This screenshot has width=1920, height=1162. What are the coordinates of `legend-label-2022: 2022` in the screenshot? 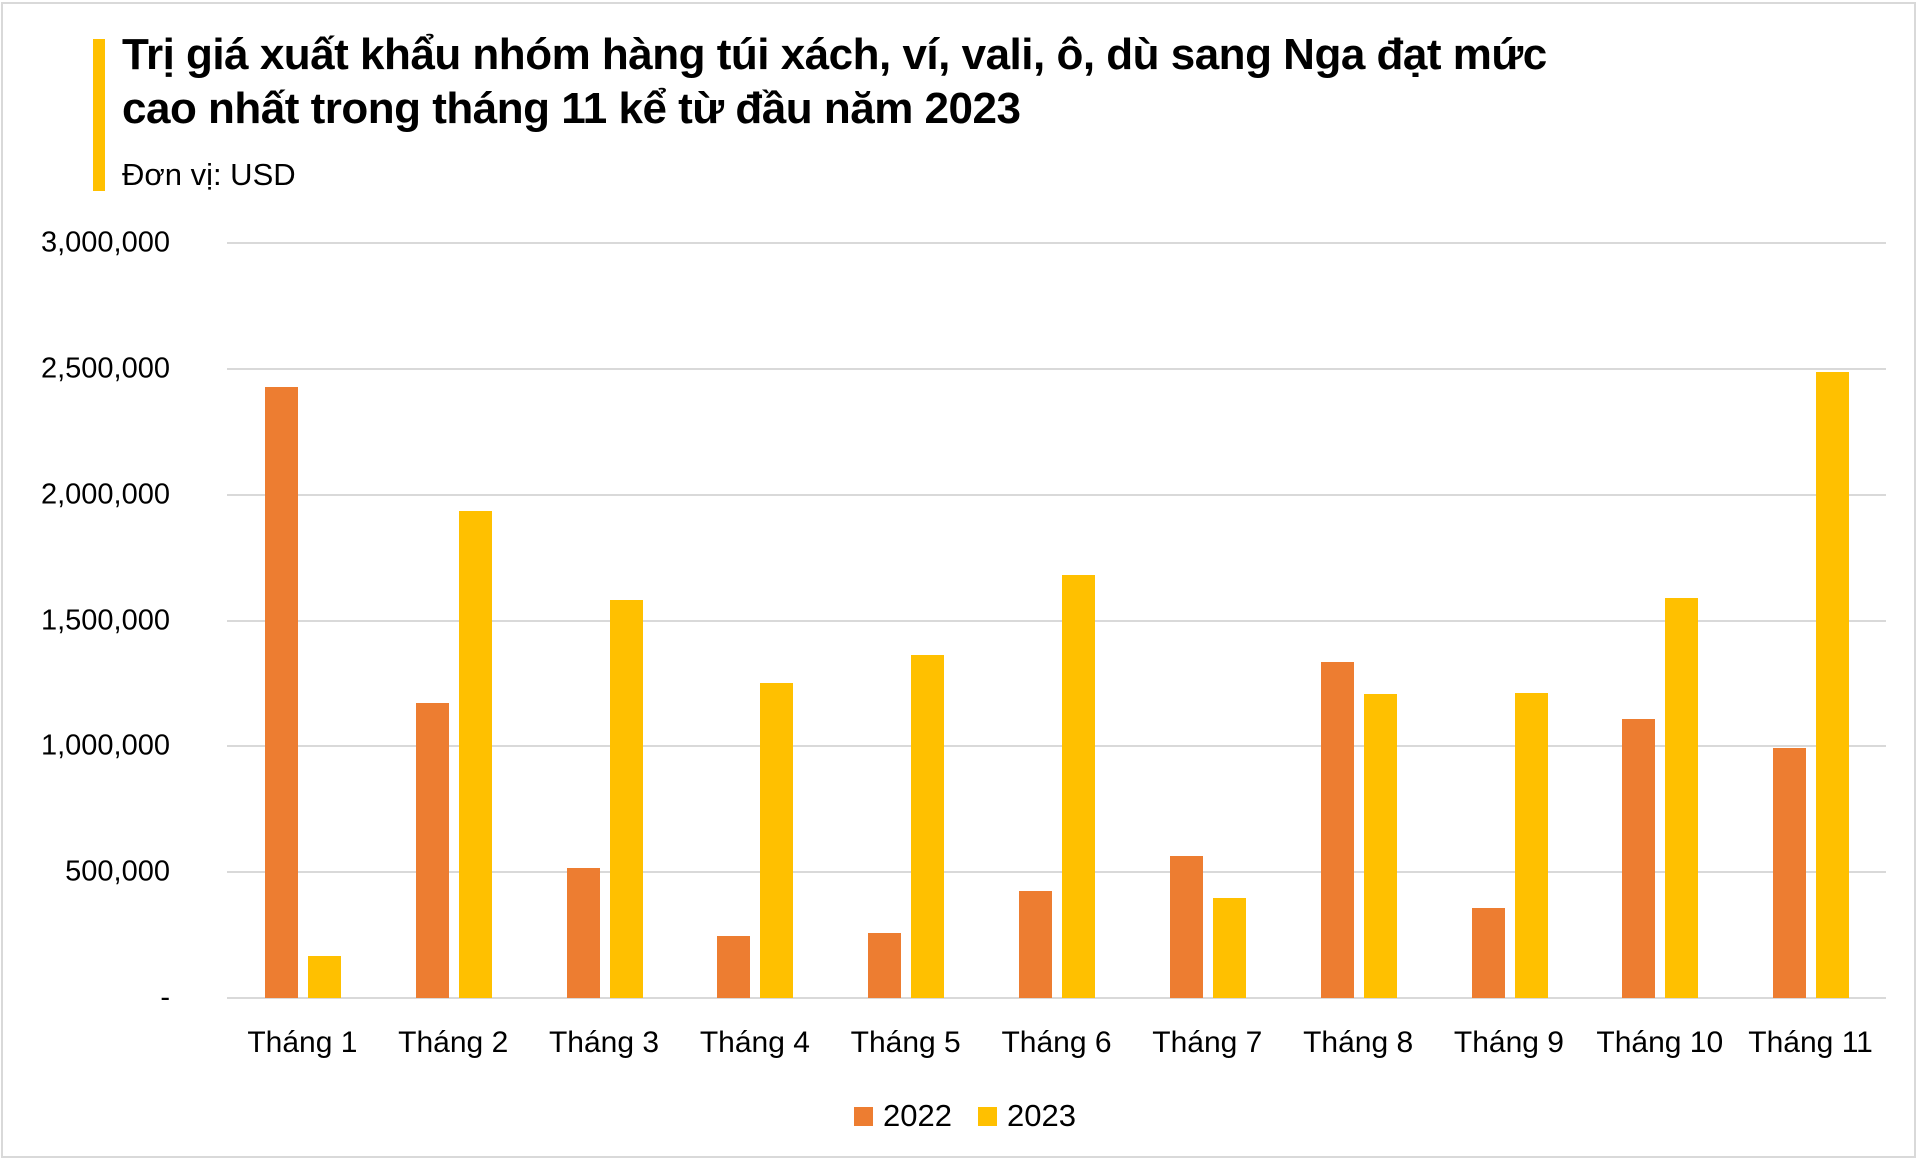 It's located at (917, 1115).